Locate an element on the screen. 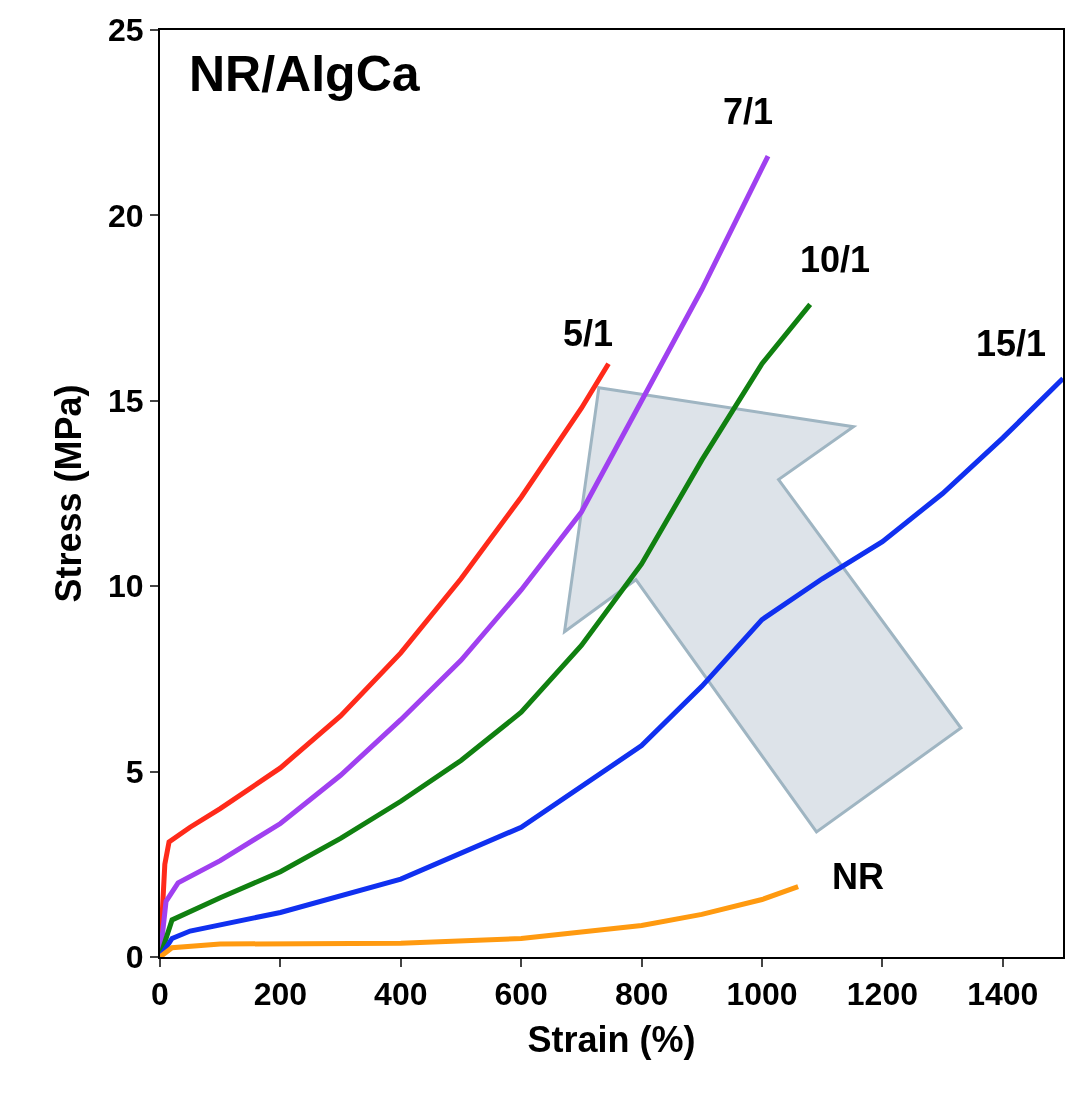 Image resolution: width=1071 pixels, height=1110 pixels. x-axis-title: Strain (%) is located at coordinates (611, 1039).